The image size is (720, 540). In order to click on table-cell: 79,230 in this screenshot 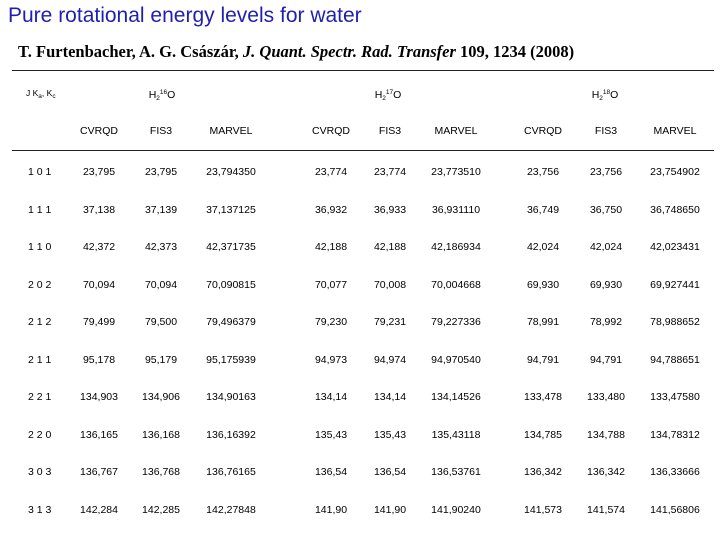, I will do `click(331, 322)`.